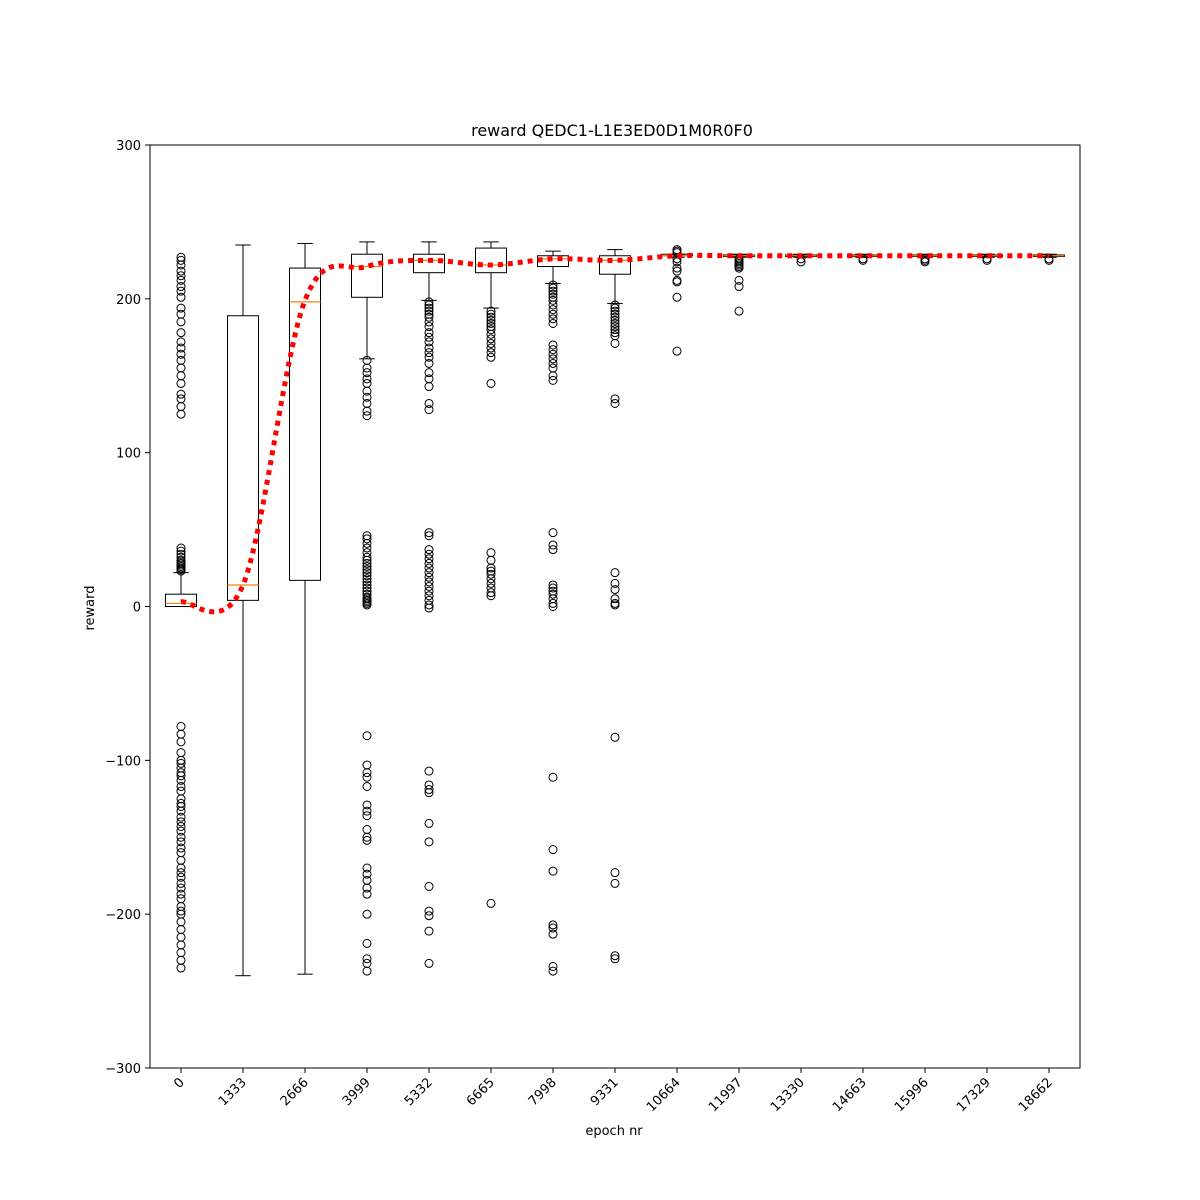 This screenshot has height=1200, width=1200. Describe the element at coordinates (128, 300) in the screenshot. I see `y-tick-label: 200` at that location.